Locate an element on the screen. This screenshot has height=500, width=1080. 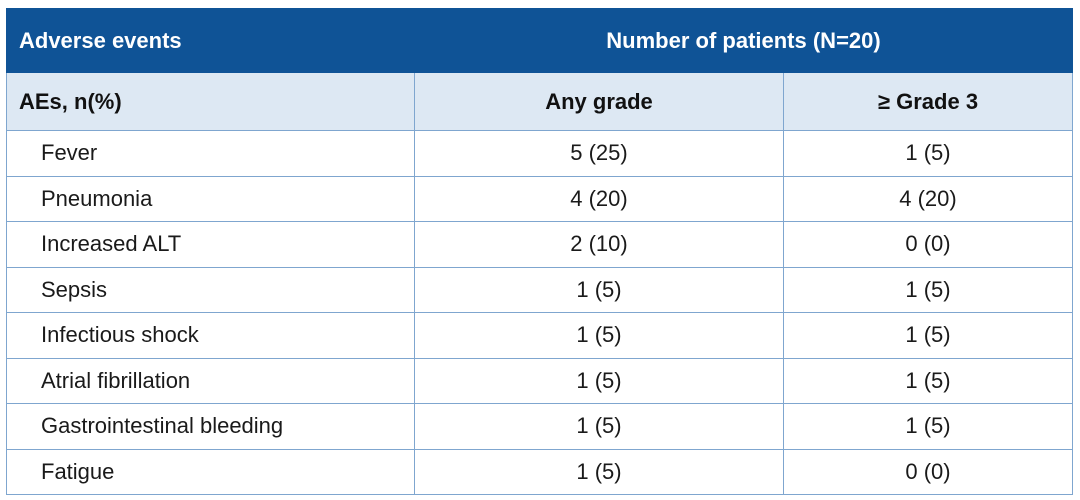
event-name: Infectious shock is located at coordinates (210, 335).